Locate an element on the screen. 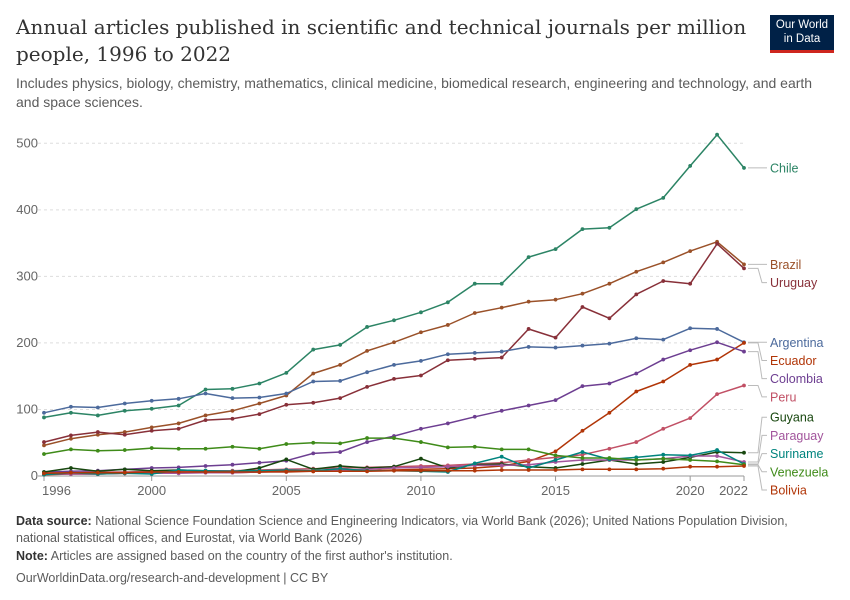 The image size is (850, 600). point-paraguay-2013 is located at coordinates (501, 465).